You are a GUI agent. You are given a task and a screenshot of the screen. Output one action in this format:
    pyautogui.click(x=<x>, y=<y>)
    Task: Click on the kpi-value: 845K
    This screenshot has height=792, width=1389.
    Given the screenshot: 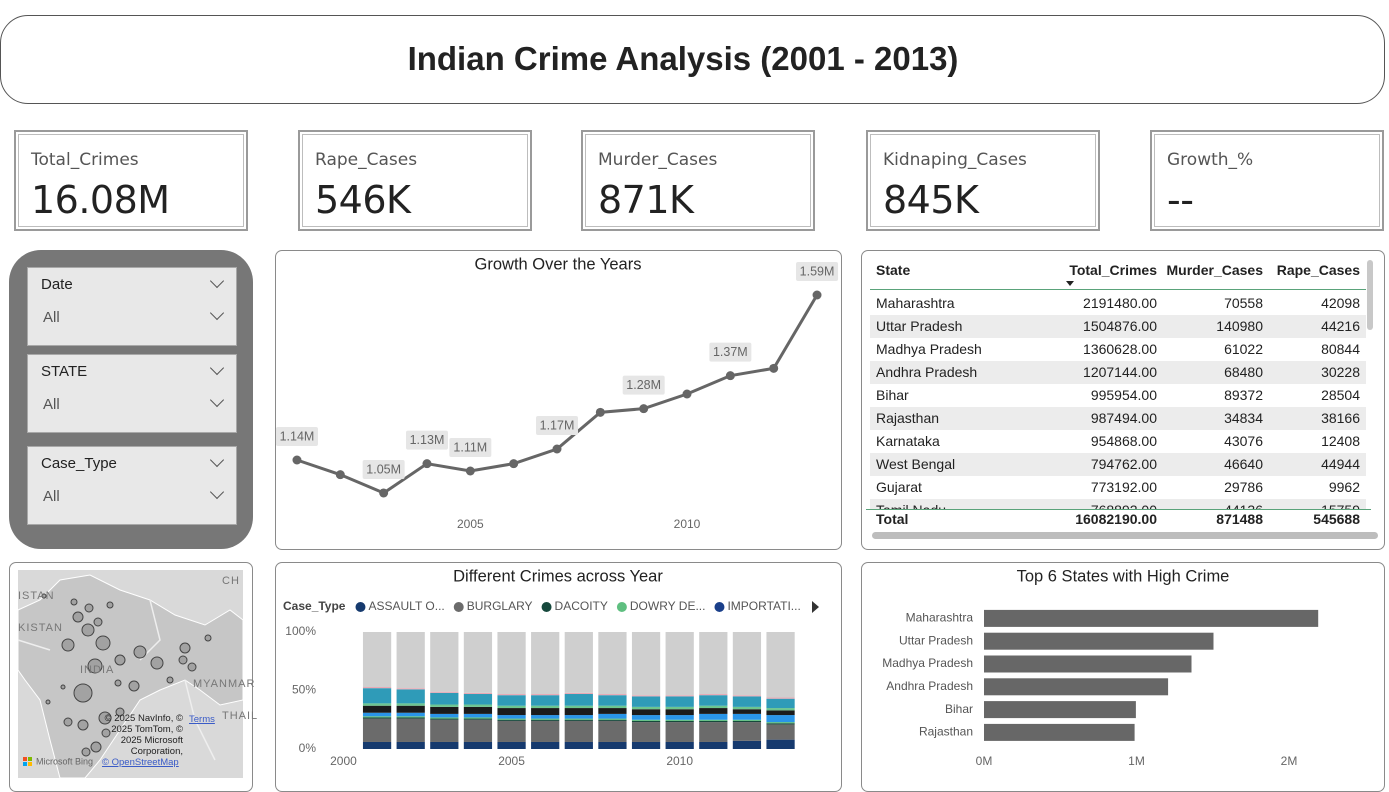 What is the action you would take?
    pyautogui.click(x=931, y=200)
    